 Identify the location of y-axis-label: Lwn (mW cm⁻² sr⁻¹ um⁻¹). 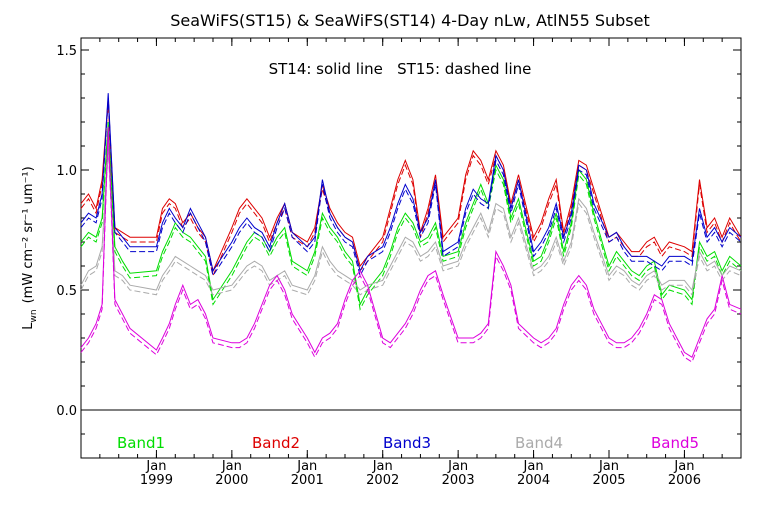
(30, 247).